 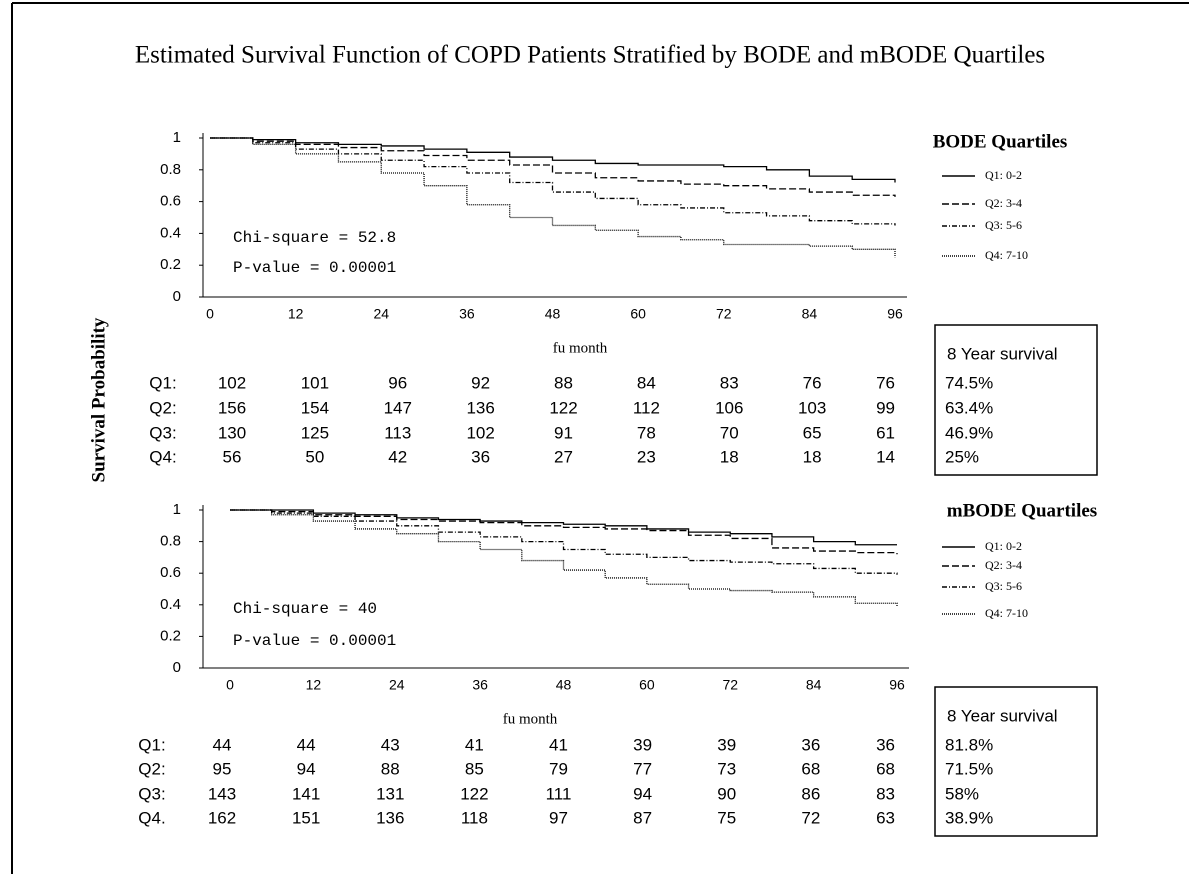 What do you see at coordinates (1002, 353) in the screenshot?
I see `survival-title: 8 Year survival` at bounding box center [1002, 353].